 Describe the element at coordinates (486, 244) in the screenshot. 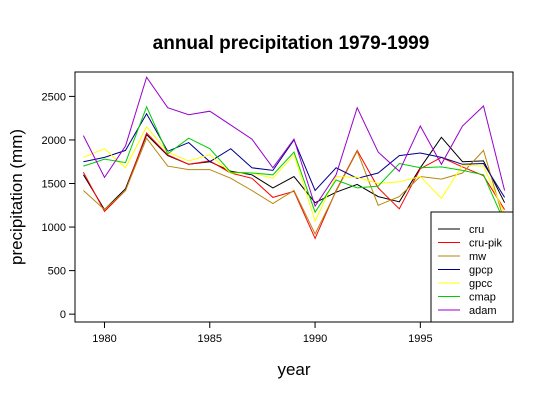

I see `legend-label-cru-pik: cru-pik` at that location.